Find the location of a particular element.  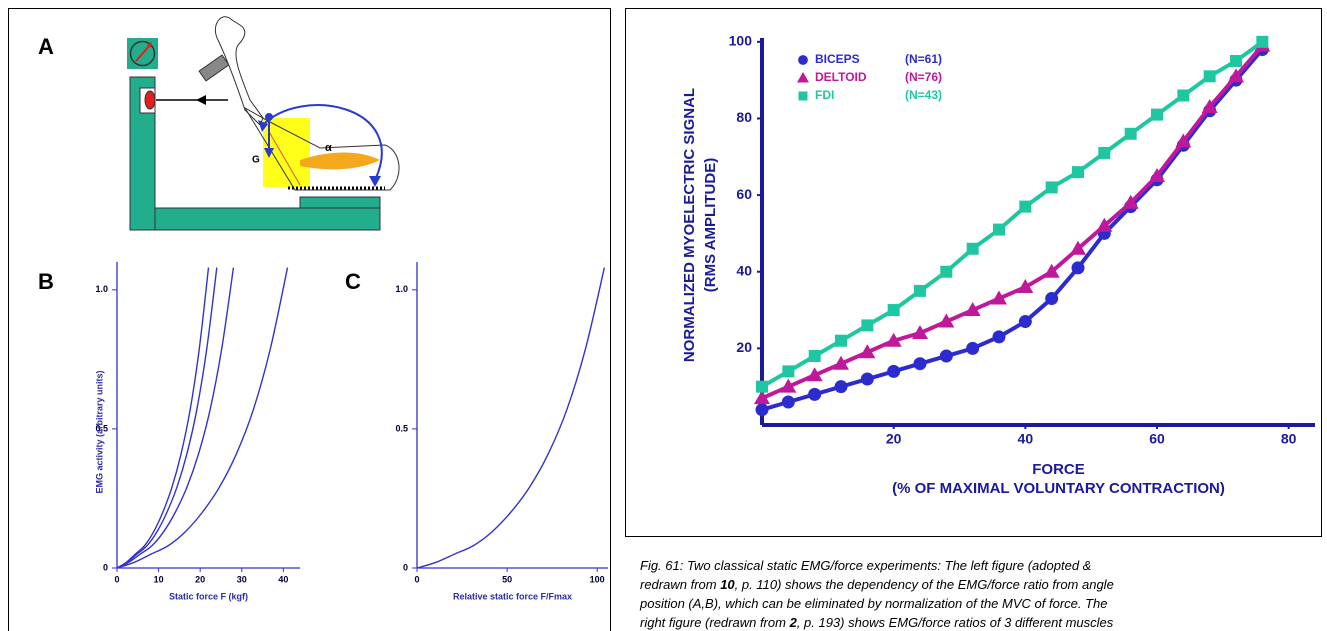

sensor is located at coordinates (150, 100).